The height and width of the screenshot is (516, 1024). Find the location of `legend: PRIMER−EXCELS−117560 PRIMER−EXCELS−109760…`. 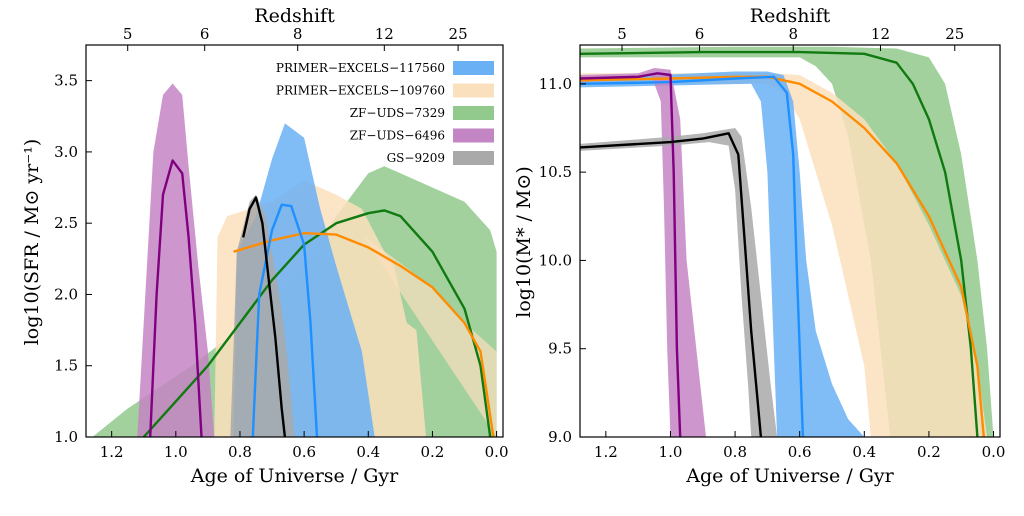

legend: PRIMER−EXCELS−117560 PRIMER−EXCELS−109760… is located at coordinates (385, 113).